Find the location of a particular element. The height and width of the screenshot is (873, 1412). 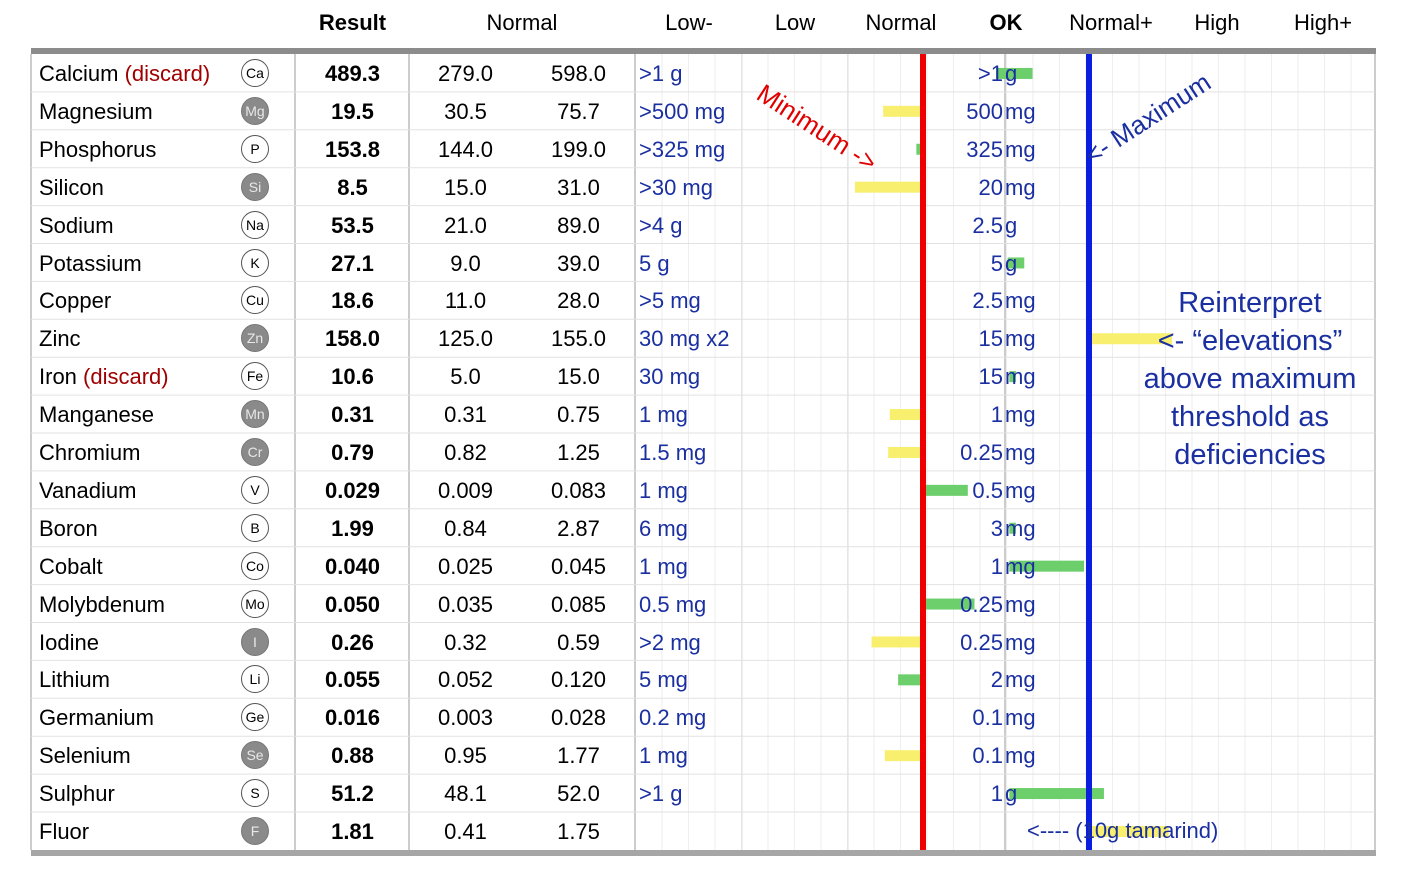

mineral-name: Silicon is located at coordinates (71, 187).